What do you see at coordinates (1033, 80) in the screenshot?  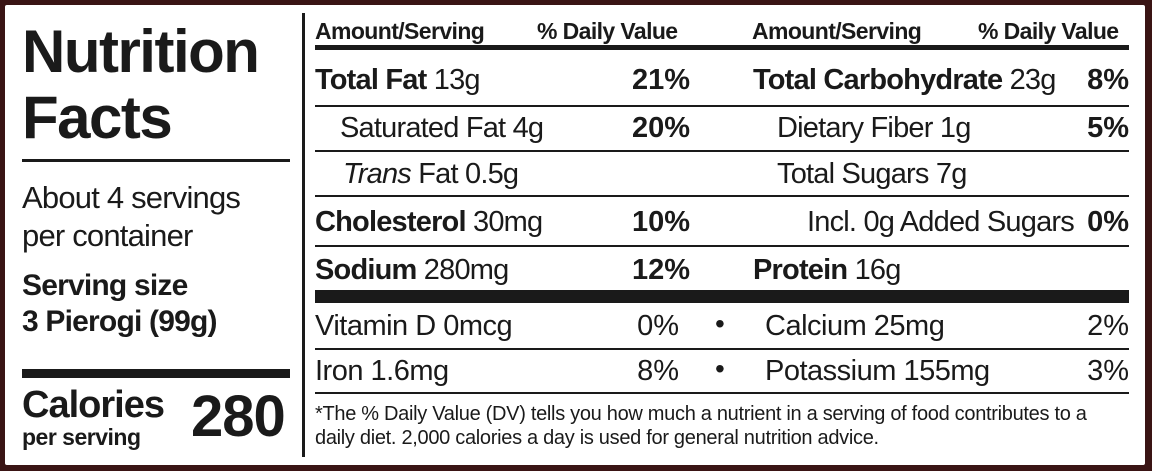 I see `total-carbohydrate-amount: 23g` at bounding box center [1033, 80].